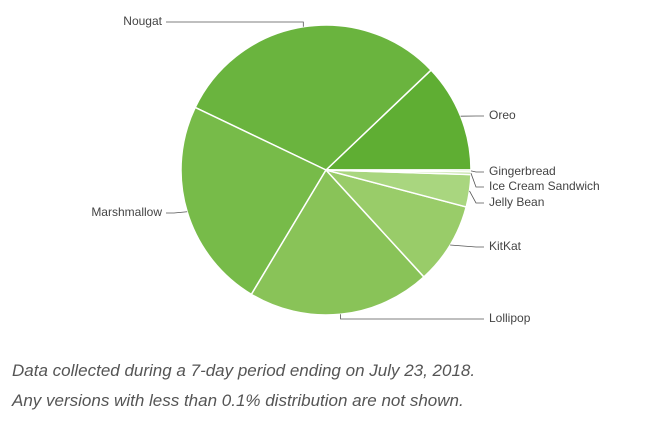 The width and height of the screenshot is (650, 433). What do you see at coordinates (516, 202) in the screenshot?
I see `slice-label: Jelly Bean` at bounding box center [516, 202].